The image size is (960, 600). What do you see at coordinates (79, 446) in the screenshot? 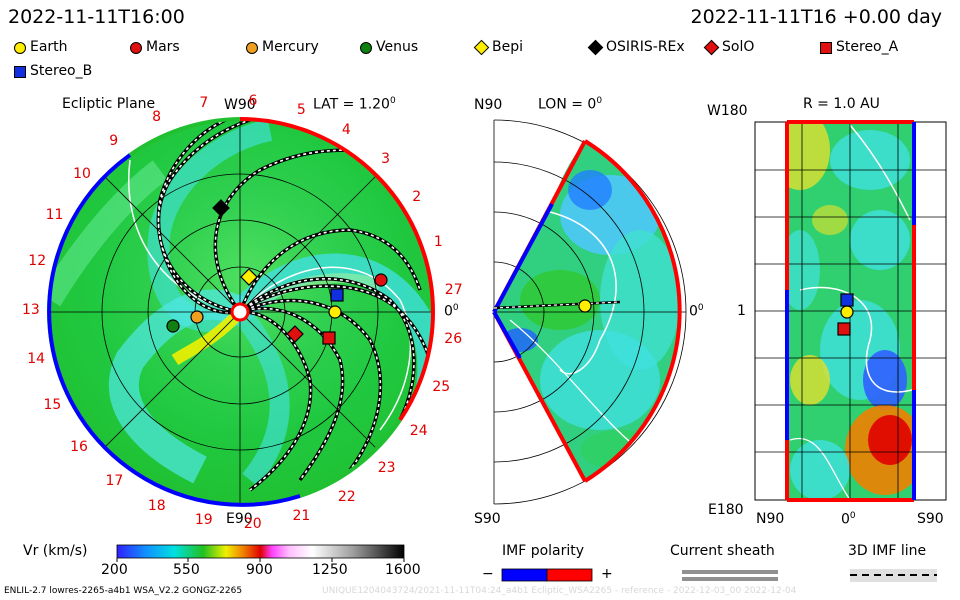
I see `carrington-label: 16` at bounding box center [79, 446].